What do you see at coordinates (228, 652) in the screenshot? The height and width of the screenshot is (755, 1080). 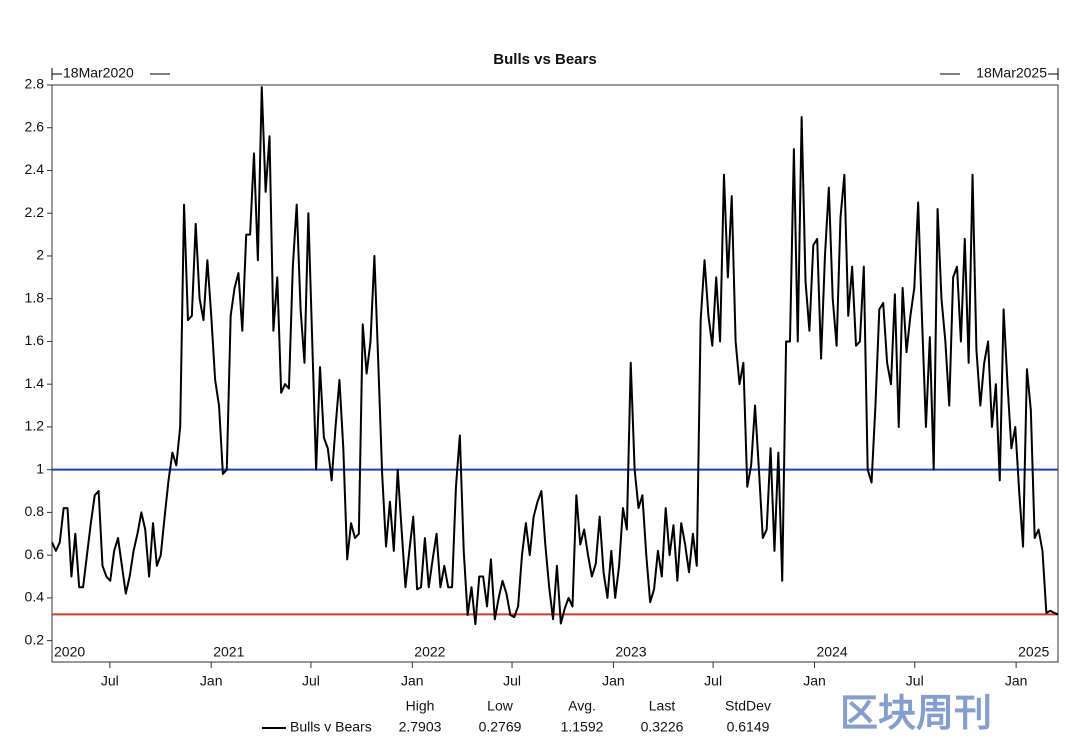 I see `year-label: 2021` at bounding box center [228, 652].